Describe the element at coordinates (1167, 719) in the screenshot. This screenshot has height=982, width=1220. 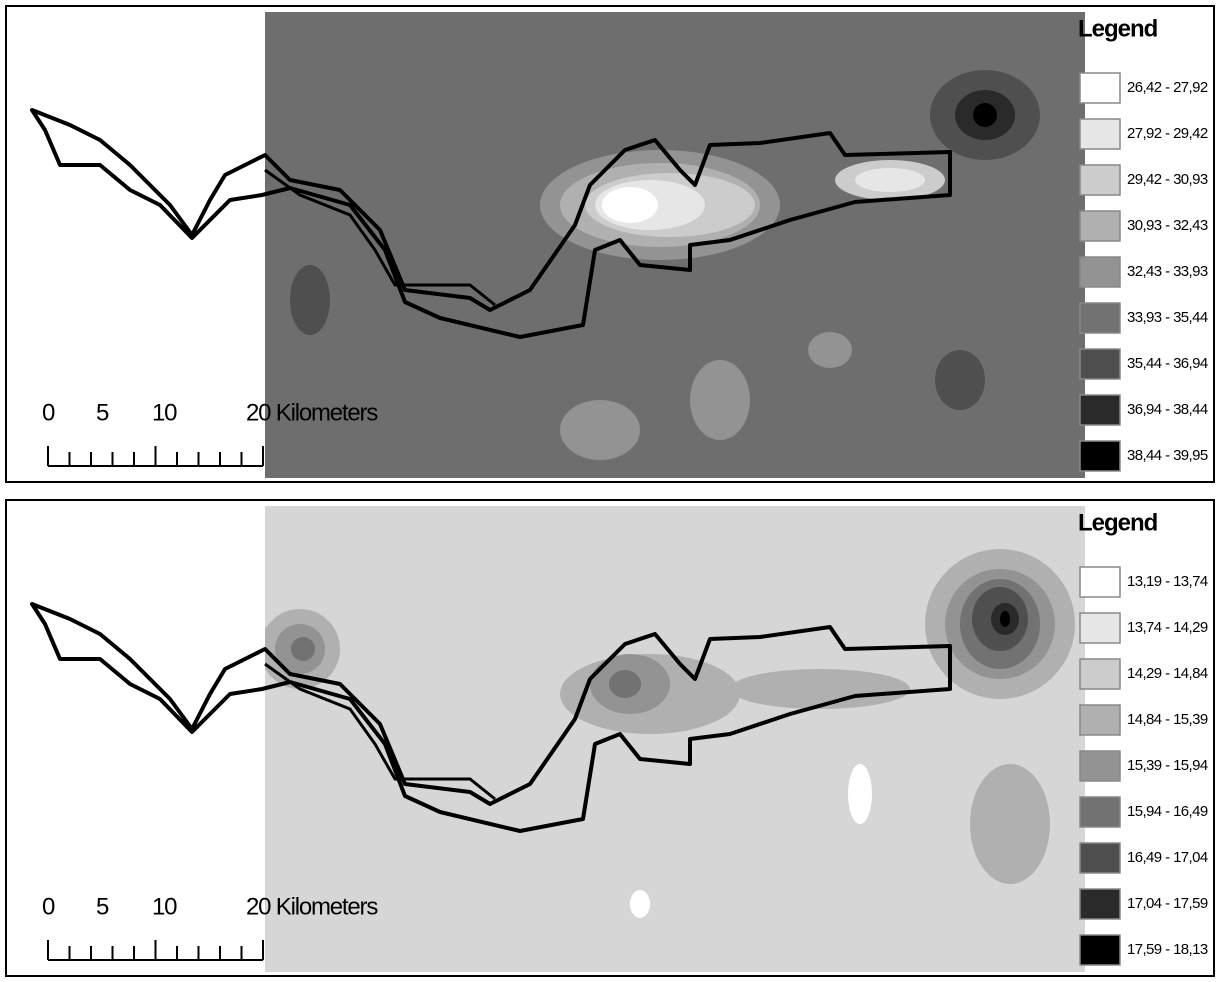
I see `legend-label: 14,84 - 15,39` at that location.